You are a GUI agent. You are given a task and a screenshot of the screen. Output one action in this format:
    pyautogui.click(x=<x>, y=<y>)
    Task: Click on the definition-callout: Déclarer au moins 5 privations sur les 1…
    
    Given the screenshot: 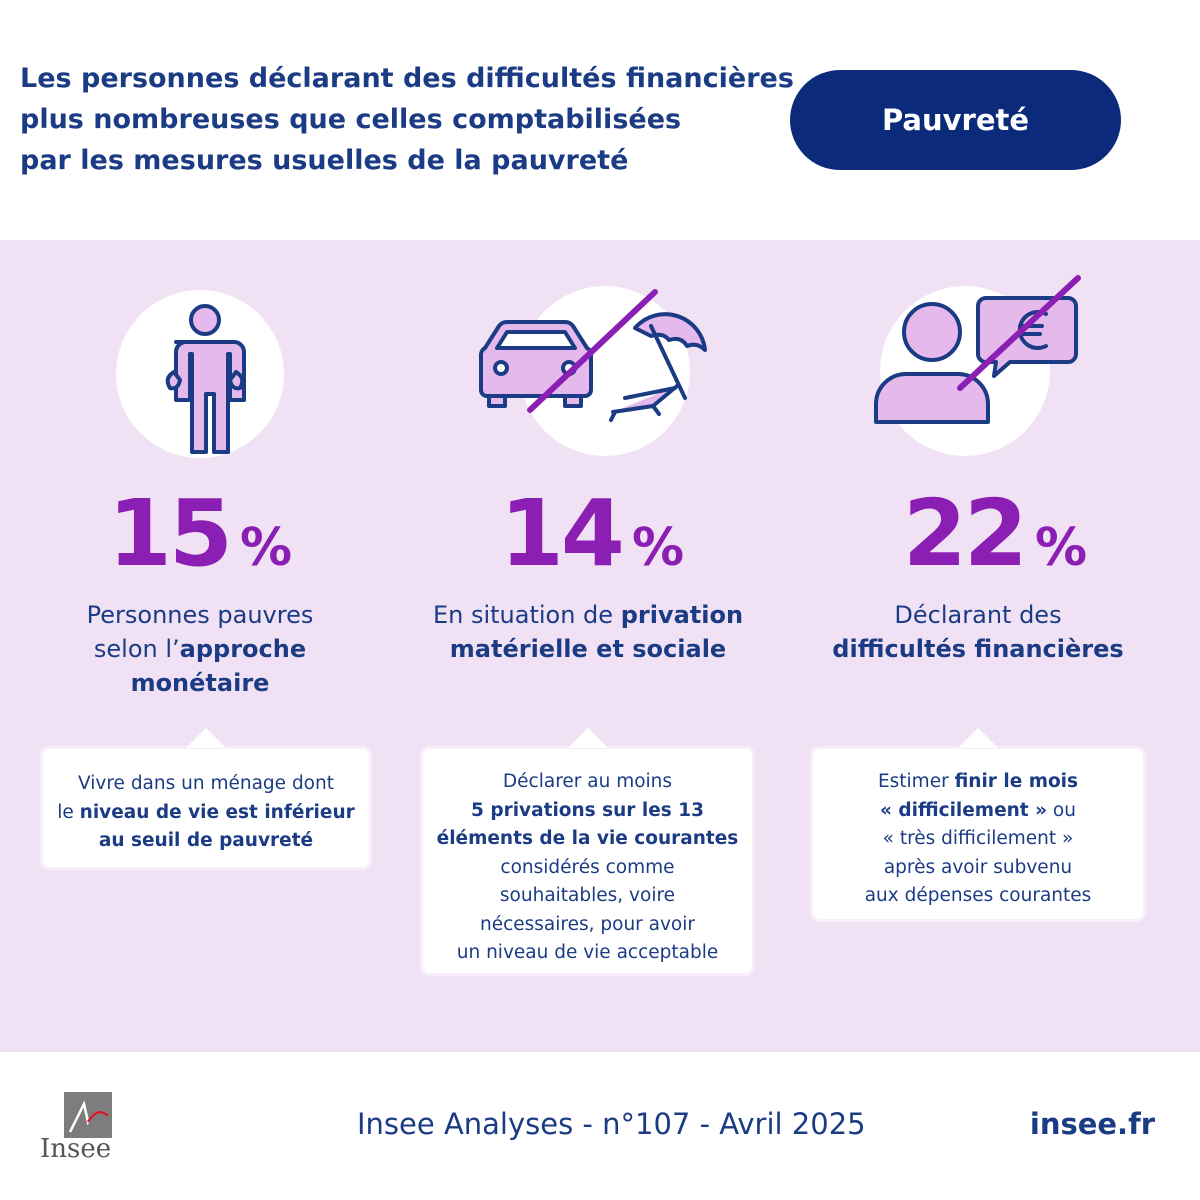 What is the action you would take?
    pyautogui.click(x=587, y=852)
    